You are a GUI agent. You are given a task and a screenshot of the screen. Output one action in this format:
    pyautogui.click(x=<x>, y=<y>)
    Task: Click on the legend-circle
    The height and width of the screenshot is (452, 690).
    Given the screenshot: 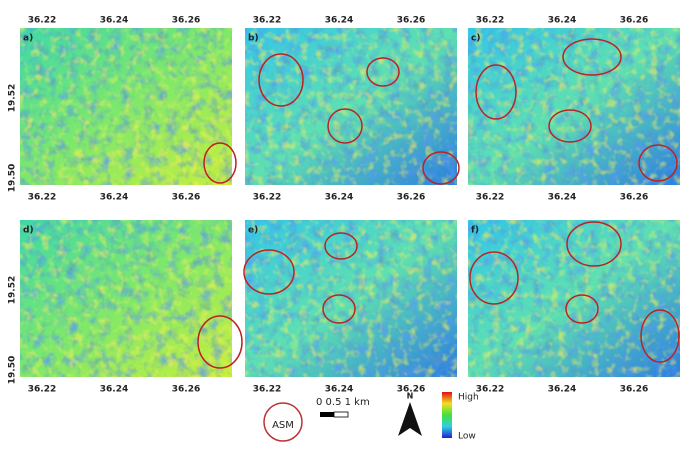 What is the action you would take?
    pyautogui.click(x=283, y=422)
    